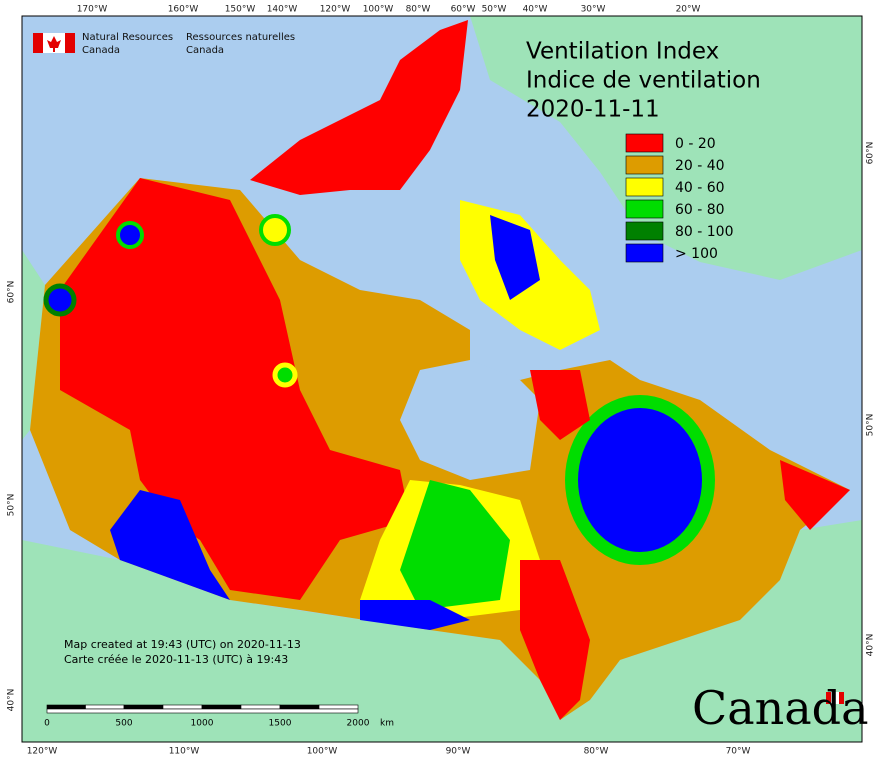 The height and width of the screenshot is (760, 880). What do you see at coordinates (535, 10) in the screenshot?
I see `longitude-label: 40°W` at bounding box center [535, 10].